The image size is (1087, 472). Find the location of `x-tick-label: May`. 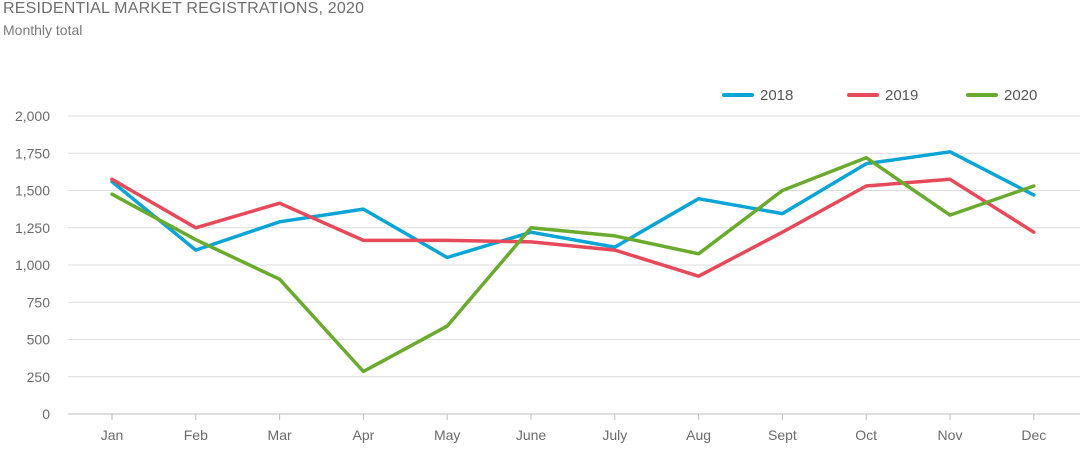

x-tick-label: May is located at coordinates (447, 435).